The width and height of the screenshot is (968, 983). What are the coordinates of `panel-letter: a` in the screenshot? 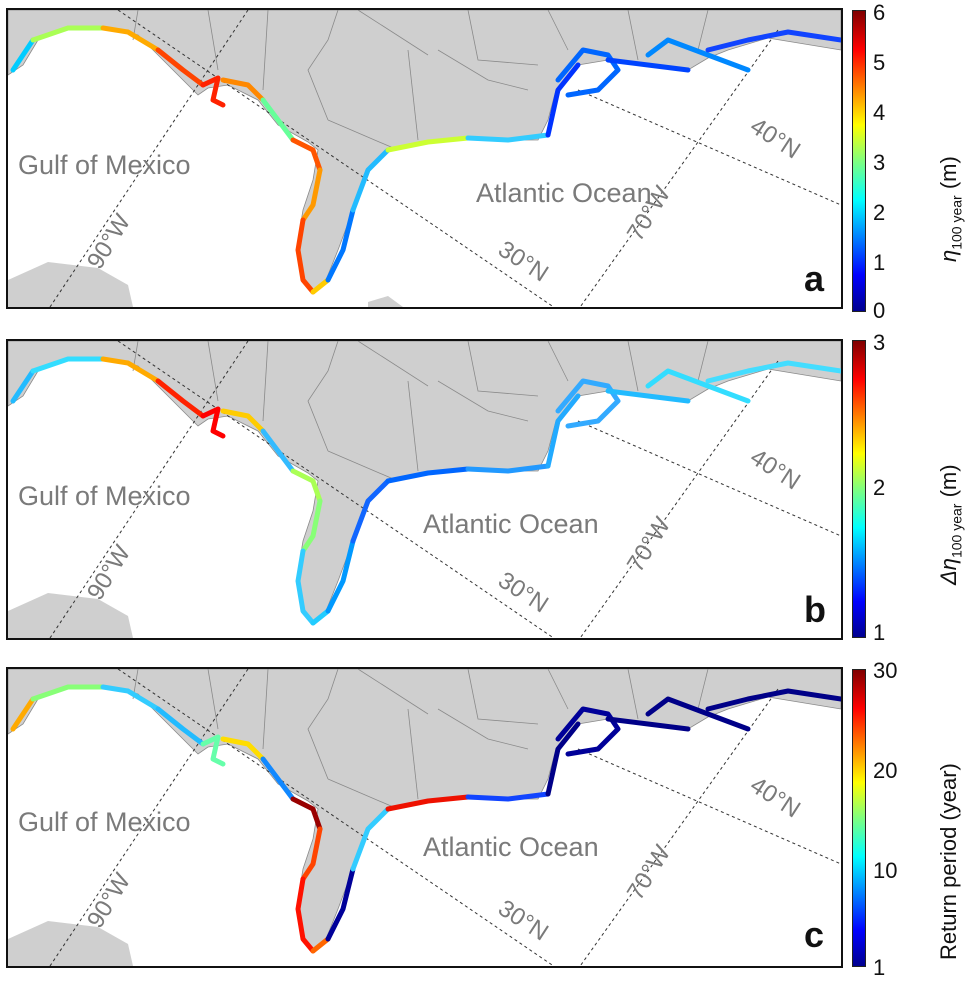 It's located at (814, 278).